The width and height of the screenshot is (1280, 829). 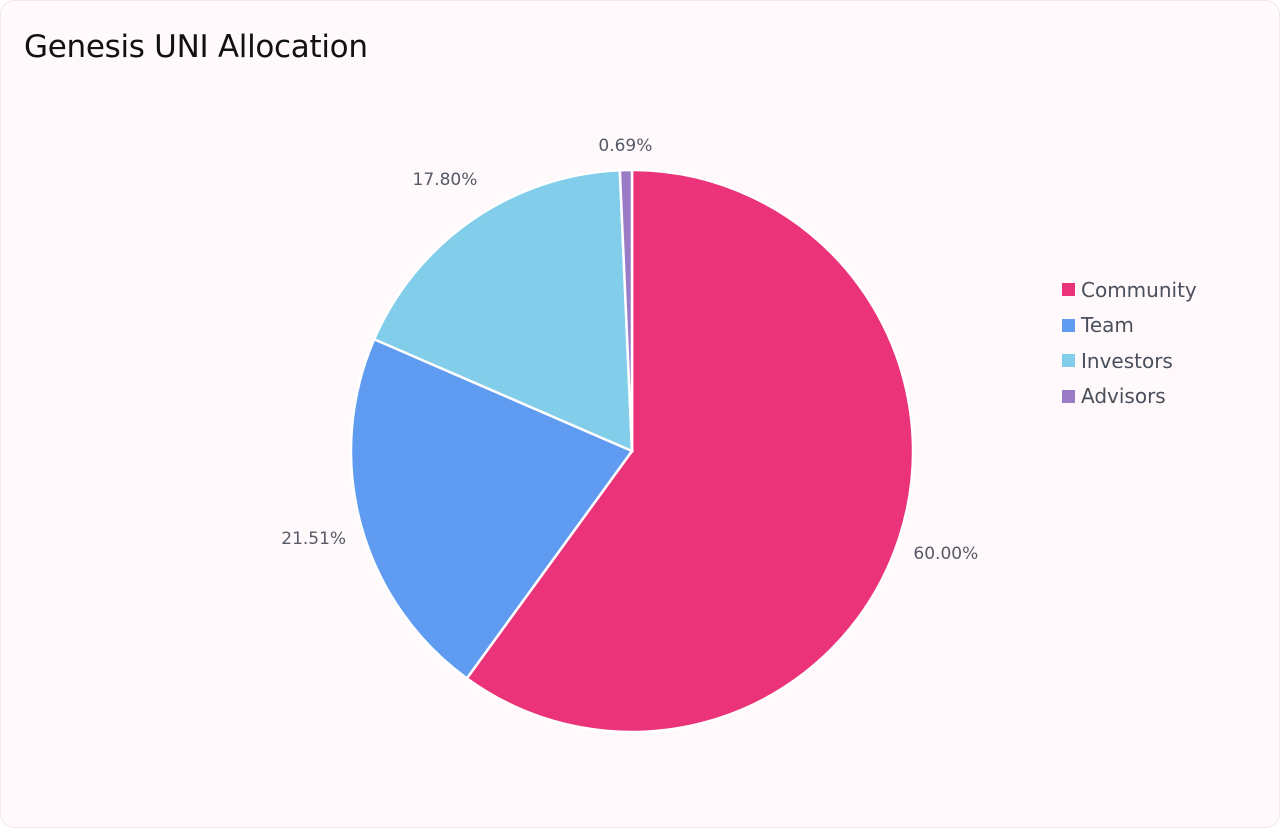 I want to click on legend-item-team: Team, so click(x=1129, y=326).